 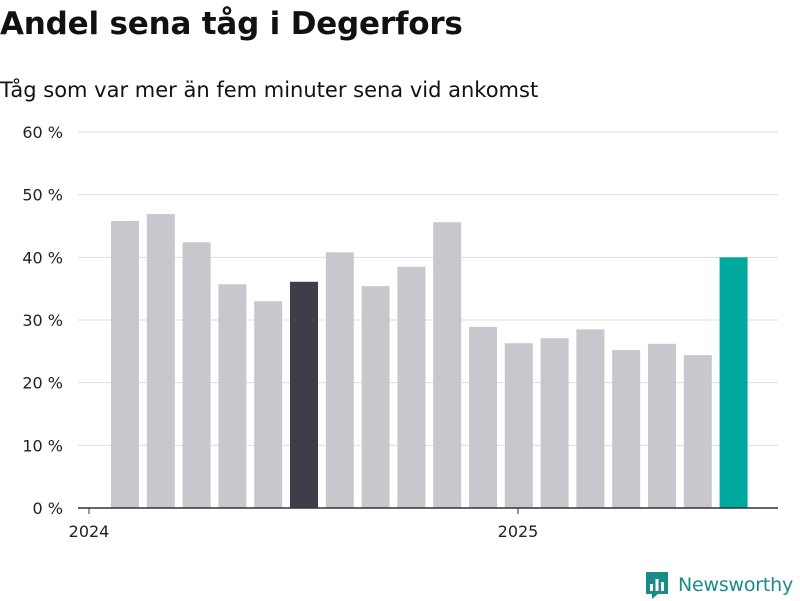 I want to click on y-tick-label: 0 %, so click(x=48, y=508).